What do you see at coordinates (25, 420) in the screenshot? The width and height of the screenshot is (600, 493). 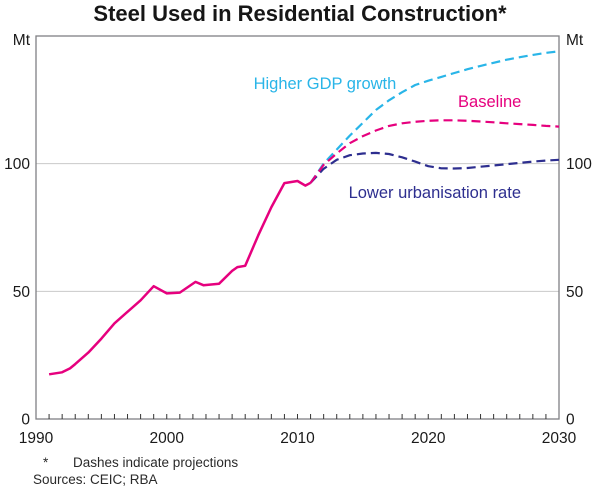 I see `y-axis-label-left-0: 0` at bounding box center [25, 420].